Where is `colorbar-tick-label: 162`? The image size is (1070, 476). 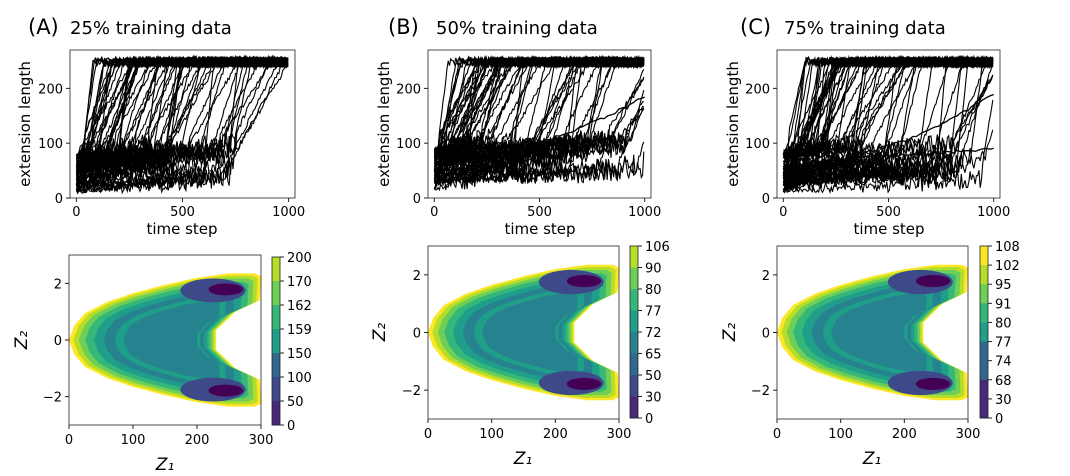 colorbar-tick-label: 162 is located at coordinates (299, 306).